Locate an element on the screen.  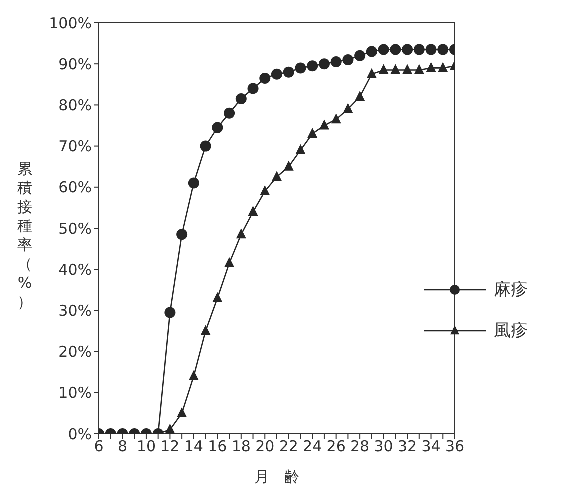
x-tick-label: 30 is located at coordinates (384, 447).